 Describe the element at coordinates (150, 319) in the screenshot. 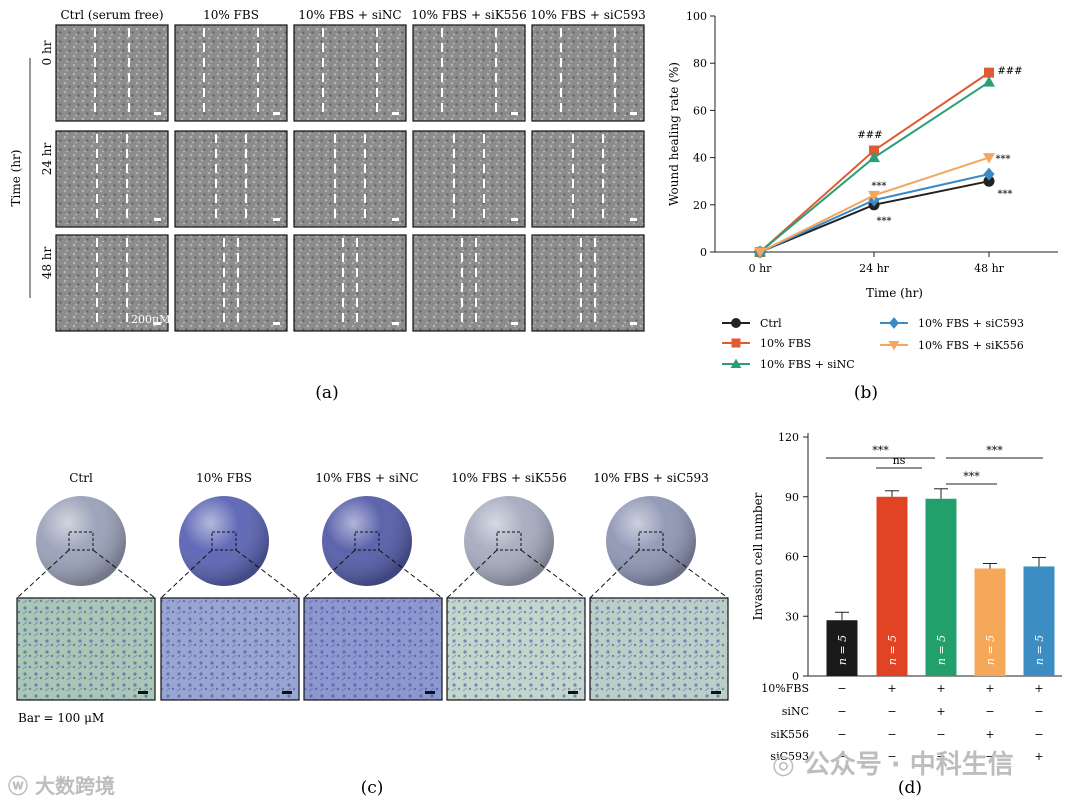

I see `panel-a-scale-label: 200μM` at that location.